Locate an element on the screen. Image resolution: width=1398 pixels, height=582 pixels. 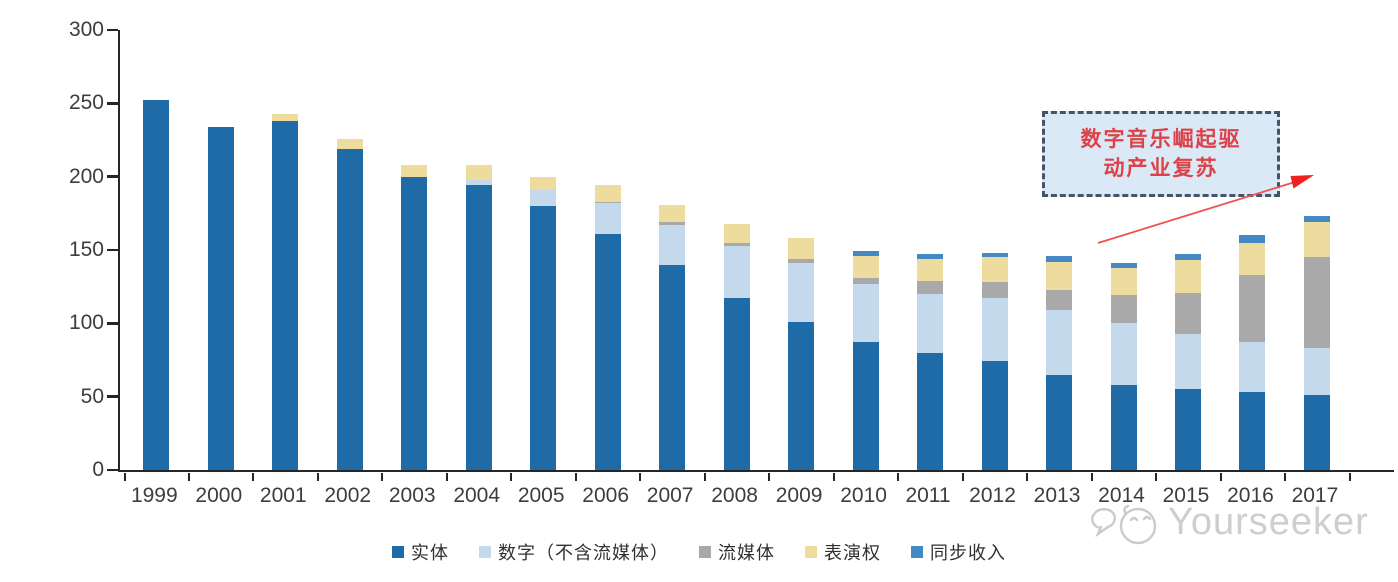
annotation-text-line2: 动产业复苏 is located at coordinates (1161, 168).